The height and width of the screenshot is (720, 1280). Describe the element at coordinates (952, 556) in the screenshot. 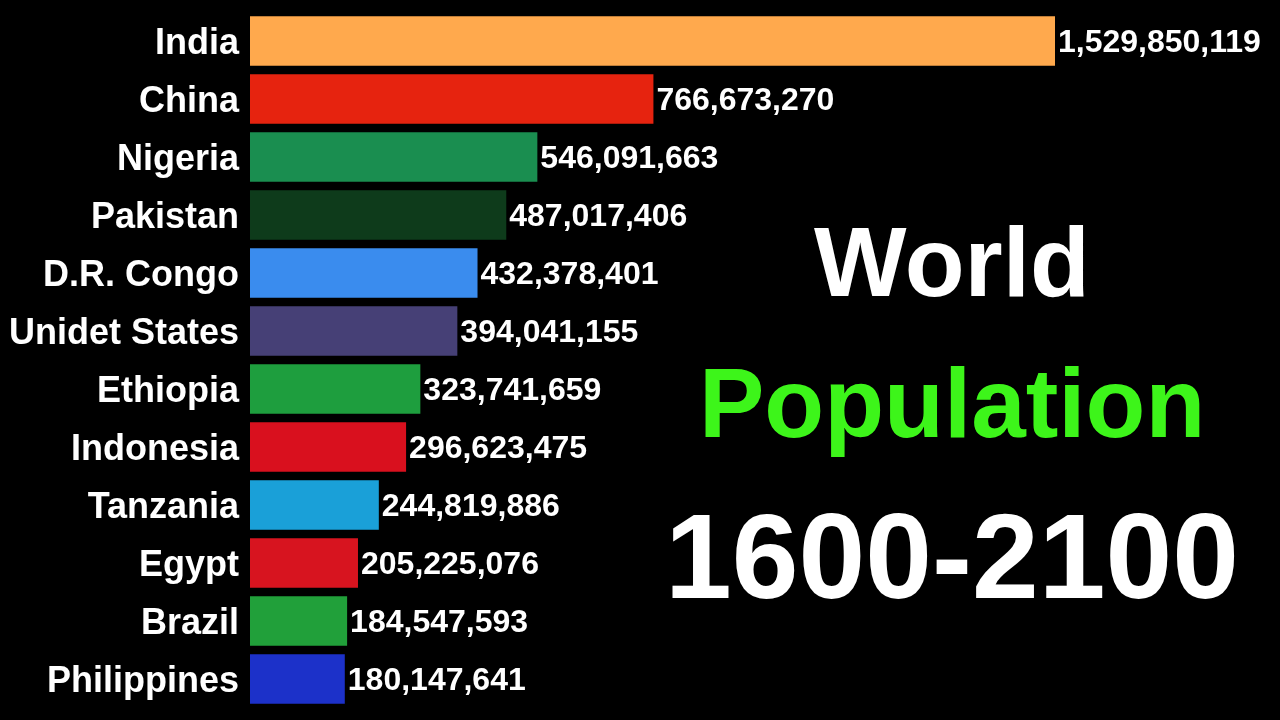

I see `text: 1600-2100` at that location.